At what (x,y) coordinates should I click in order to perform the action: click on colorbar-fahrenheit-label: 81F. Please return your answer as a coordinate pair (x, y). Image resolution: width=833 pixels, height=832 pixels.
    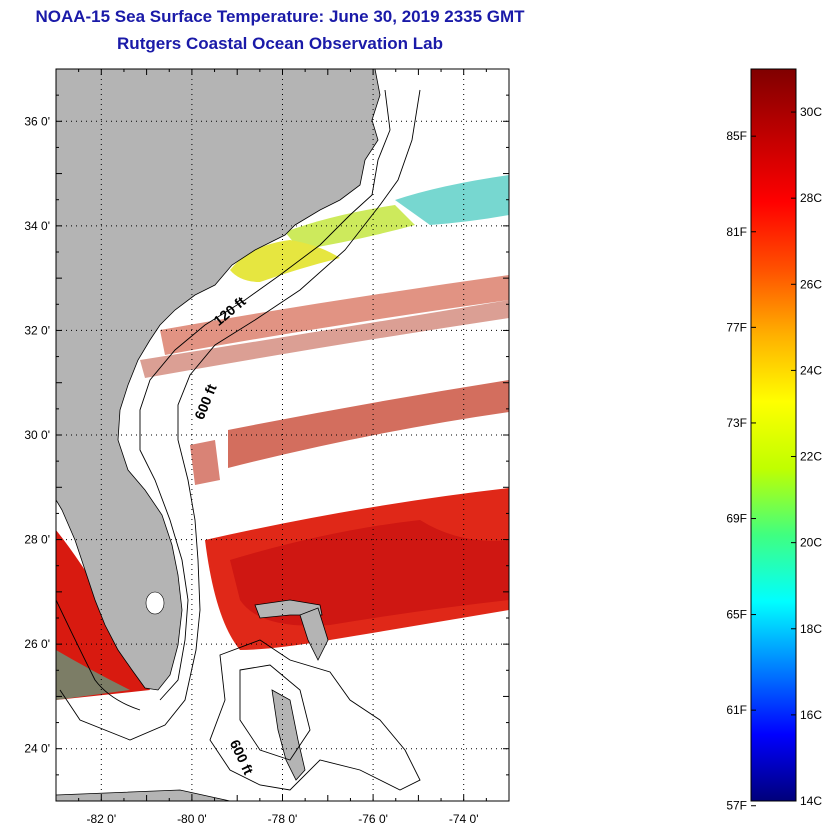
    Looking at the image, I should click on (736, 232).